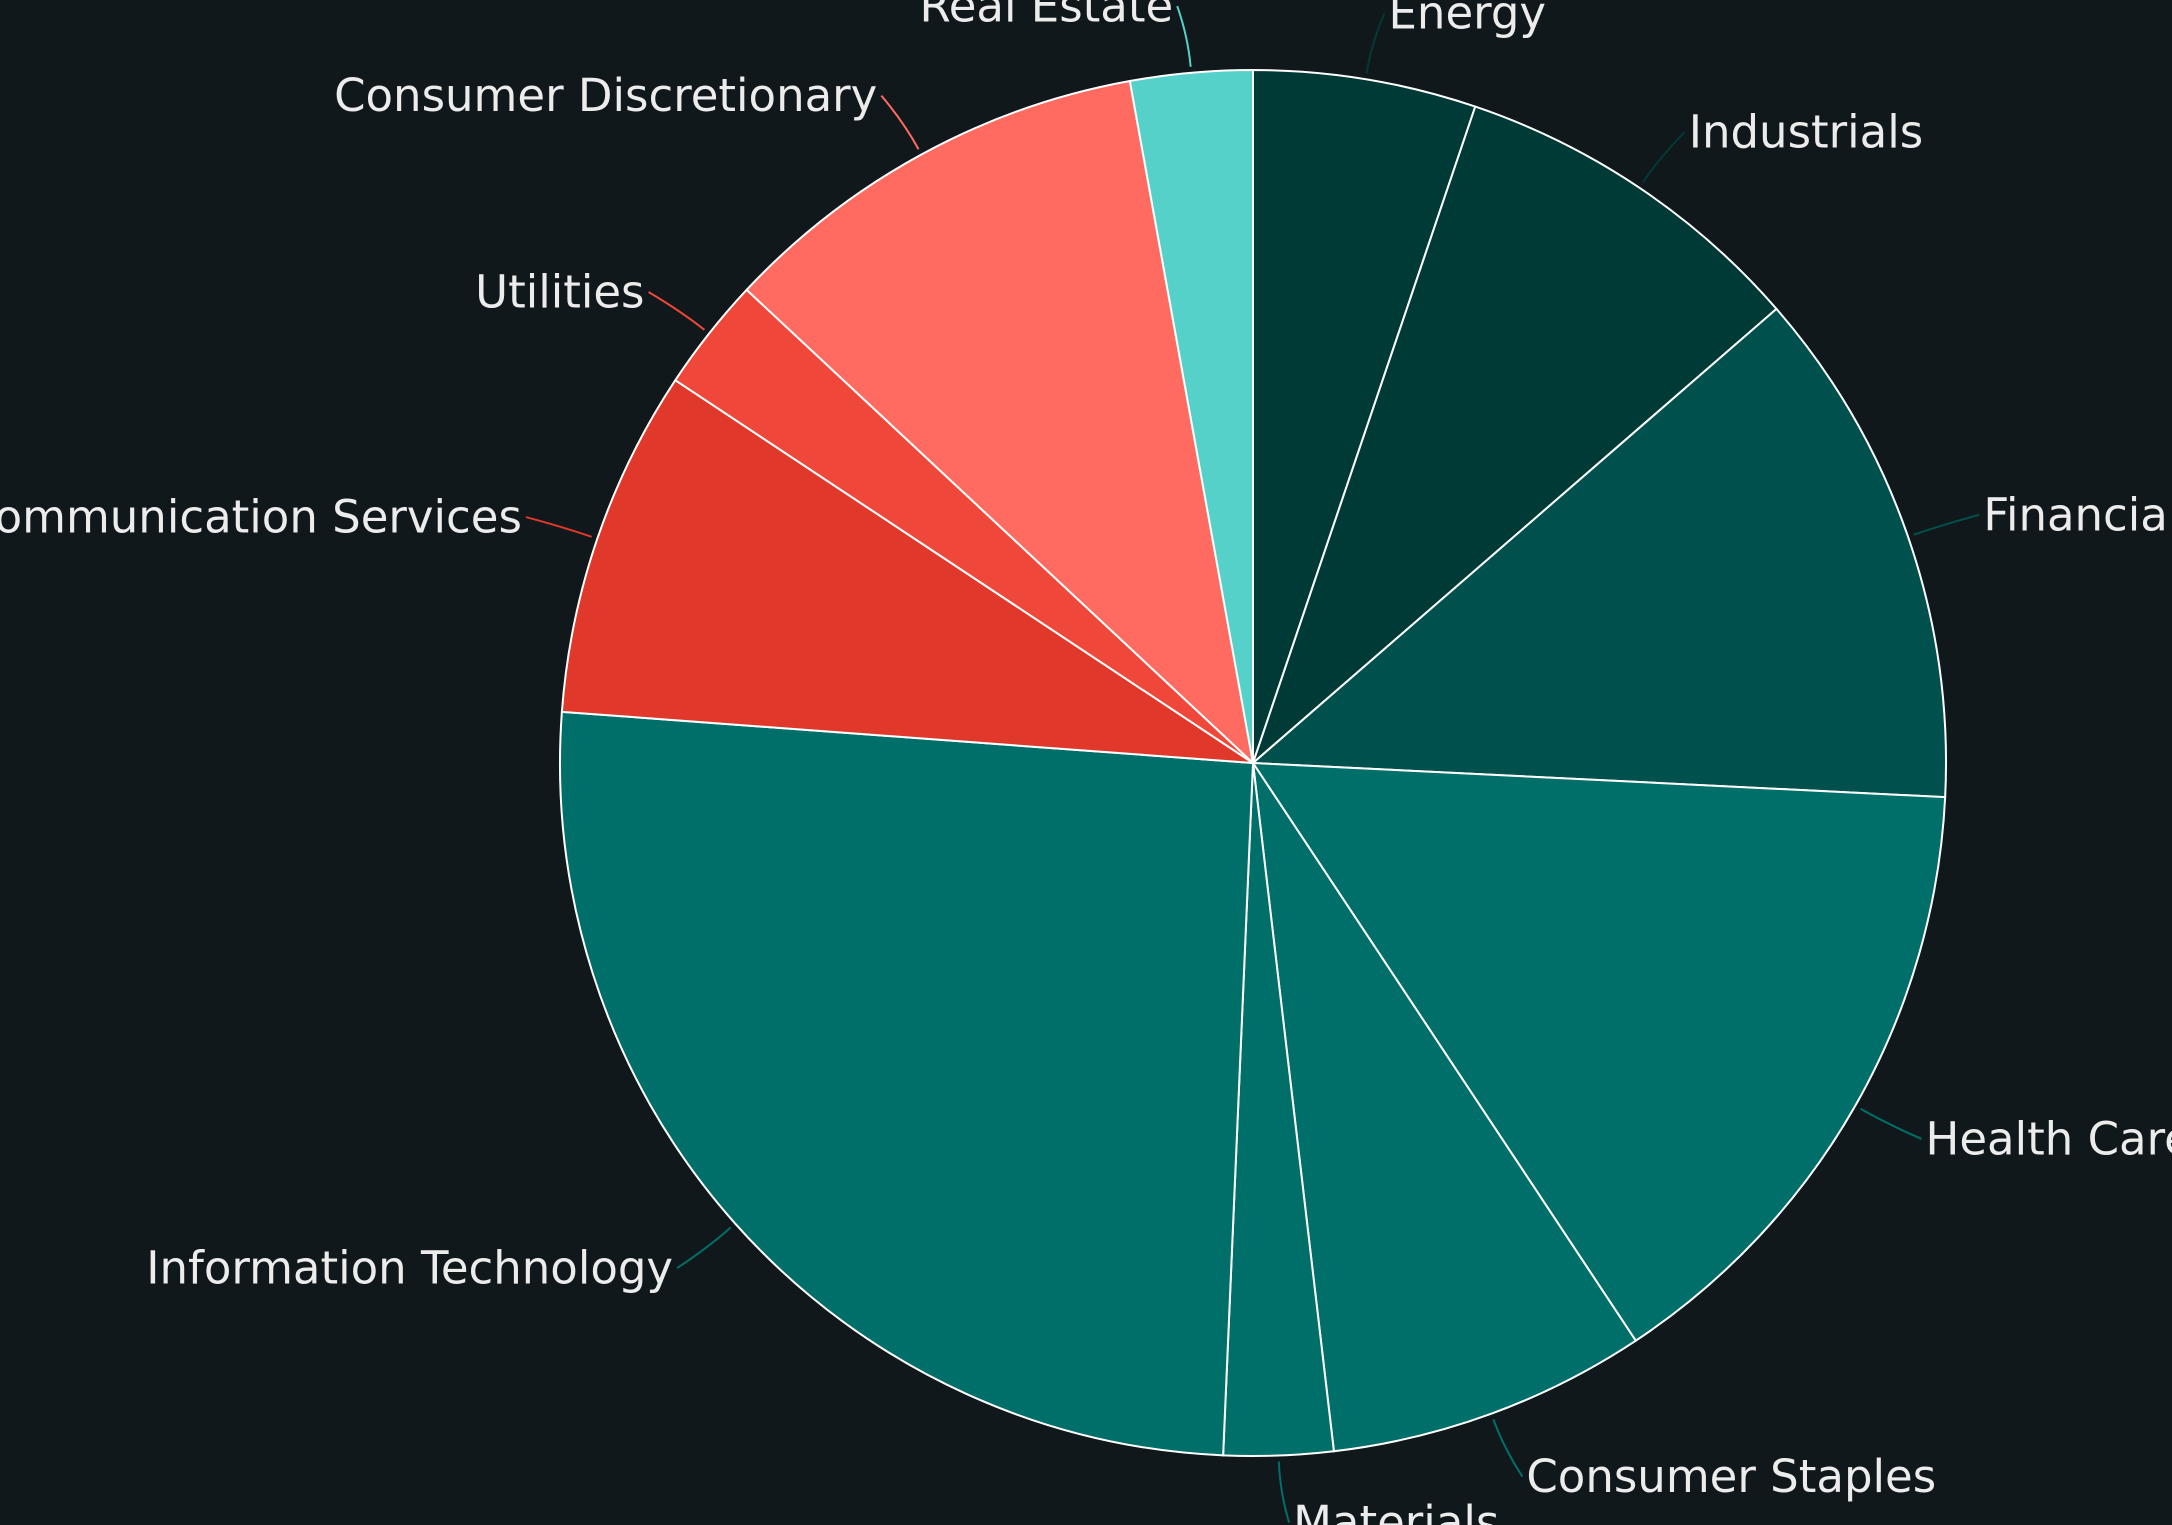 Image resolution: width=2172 pixels, height=1525 pixels. What do you see at coordinates (1191, 416) in the screenshot?
I see `slice-real-estate` at bounding box center [1191, 416].